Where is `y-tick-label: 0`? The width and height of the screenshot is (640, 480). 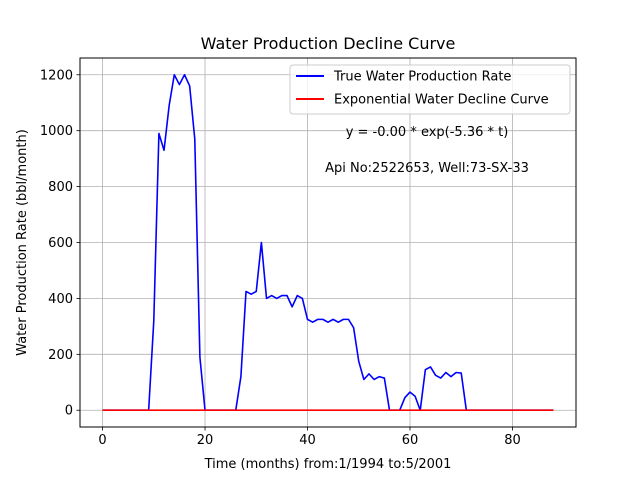
y-tick-label: 0 is located at coordinates (69, 411).